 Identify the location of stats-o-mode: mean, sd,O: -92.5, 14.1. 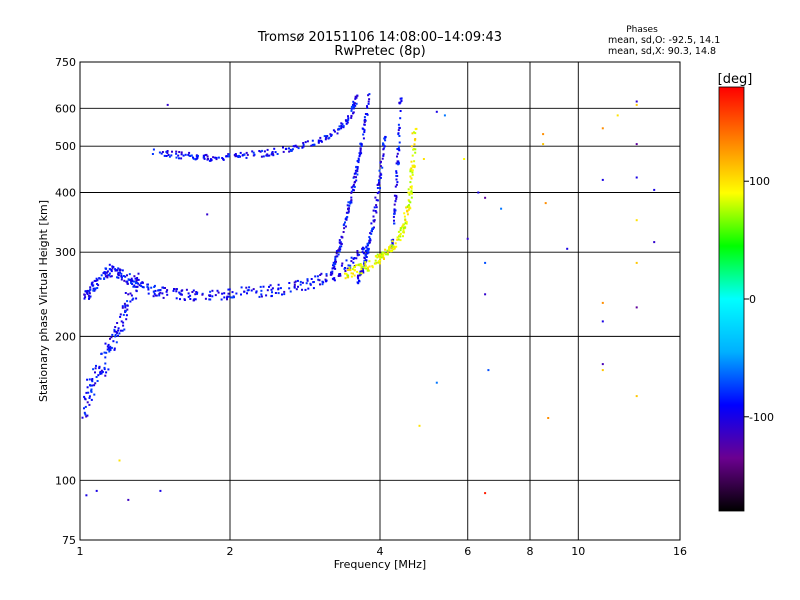
(664, 40).